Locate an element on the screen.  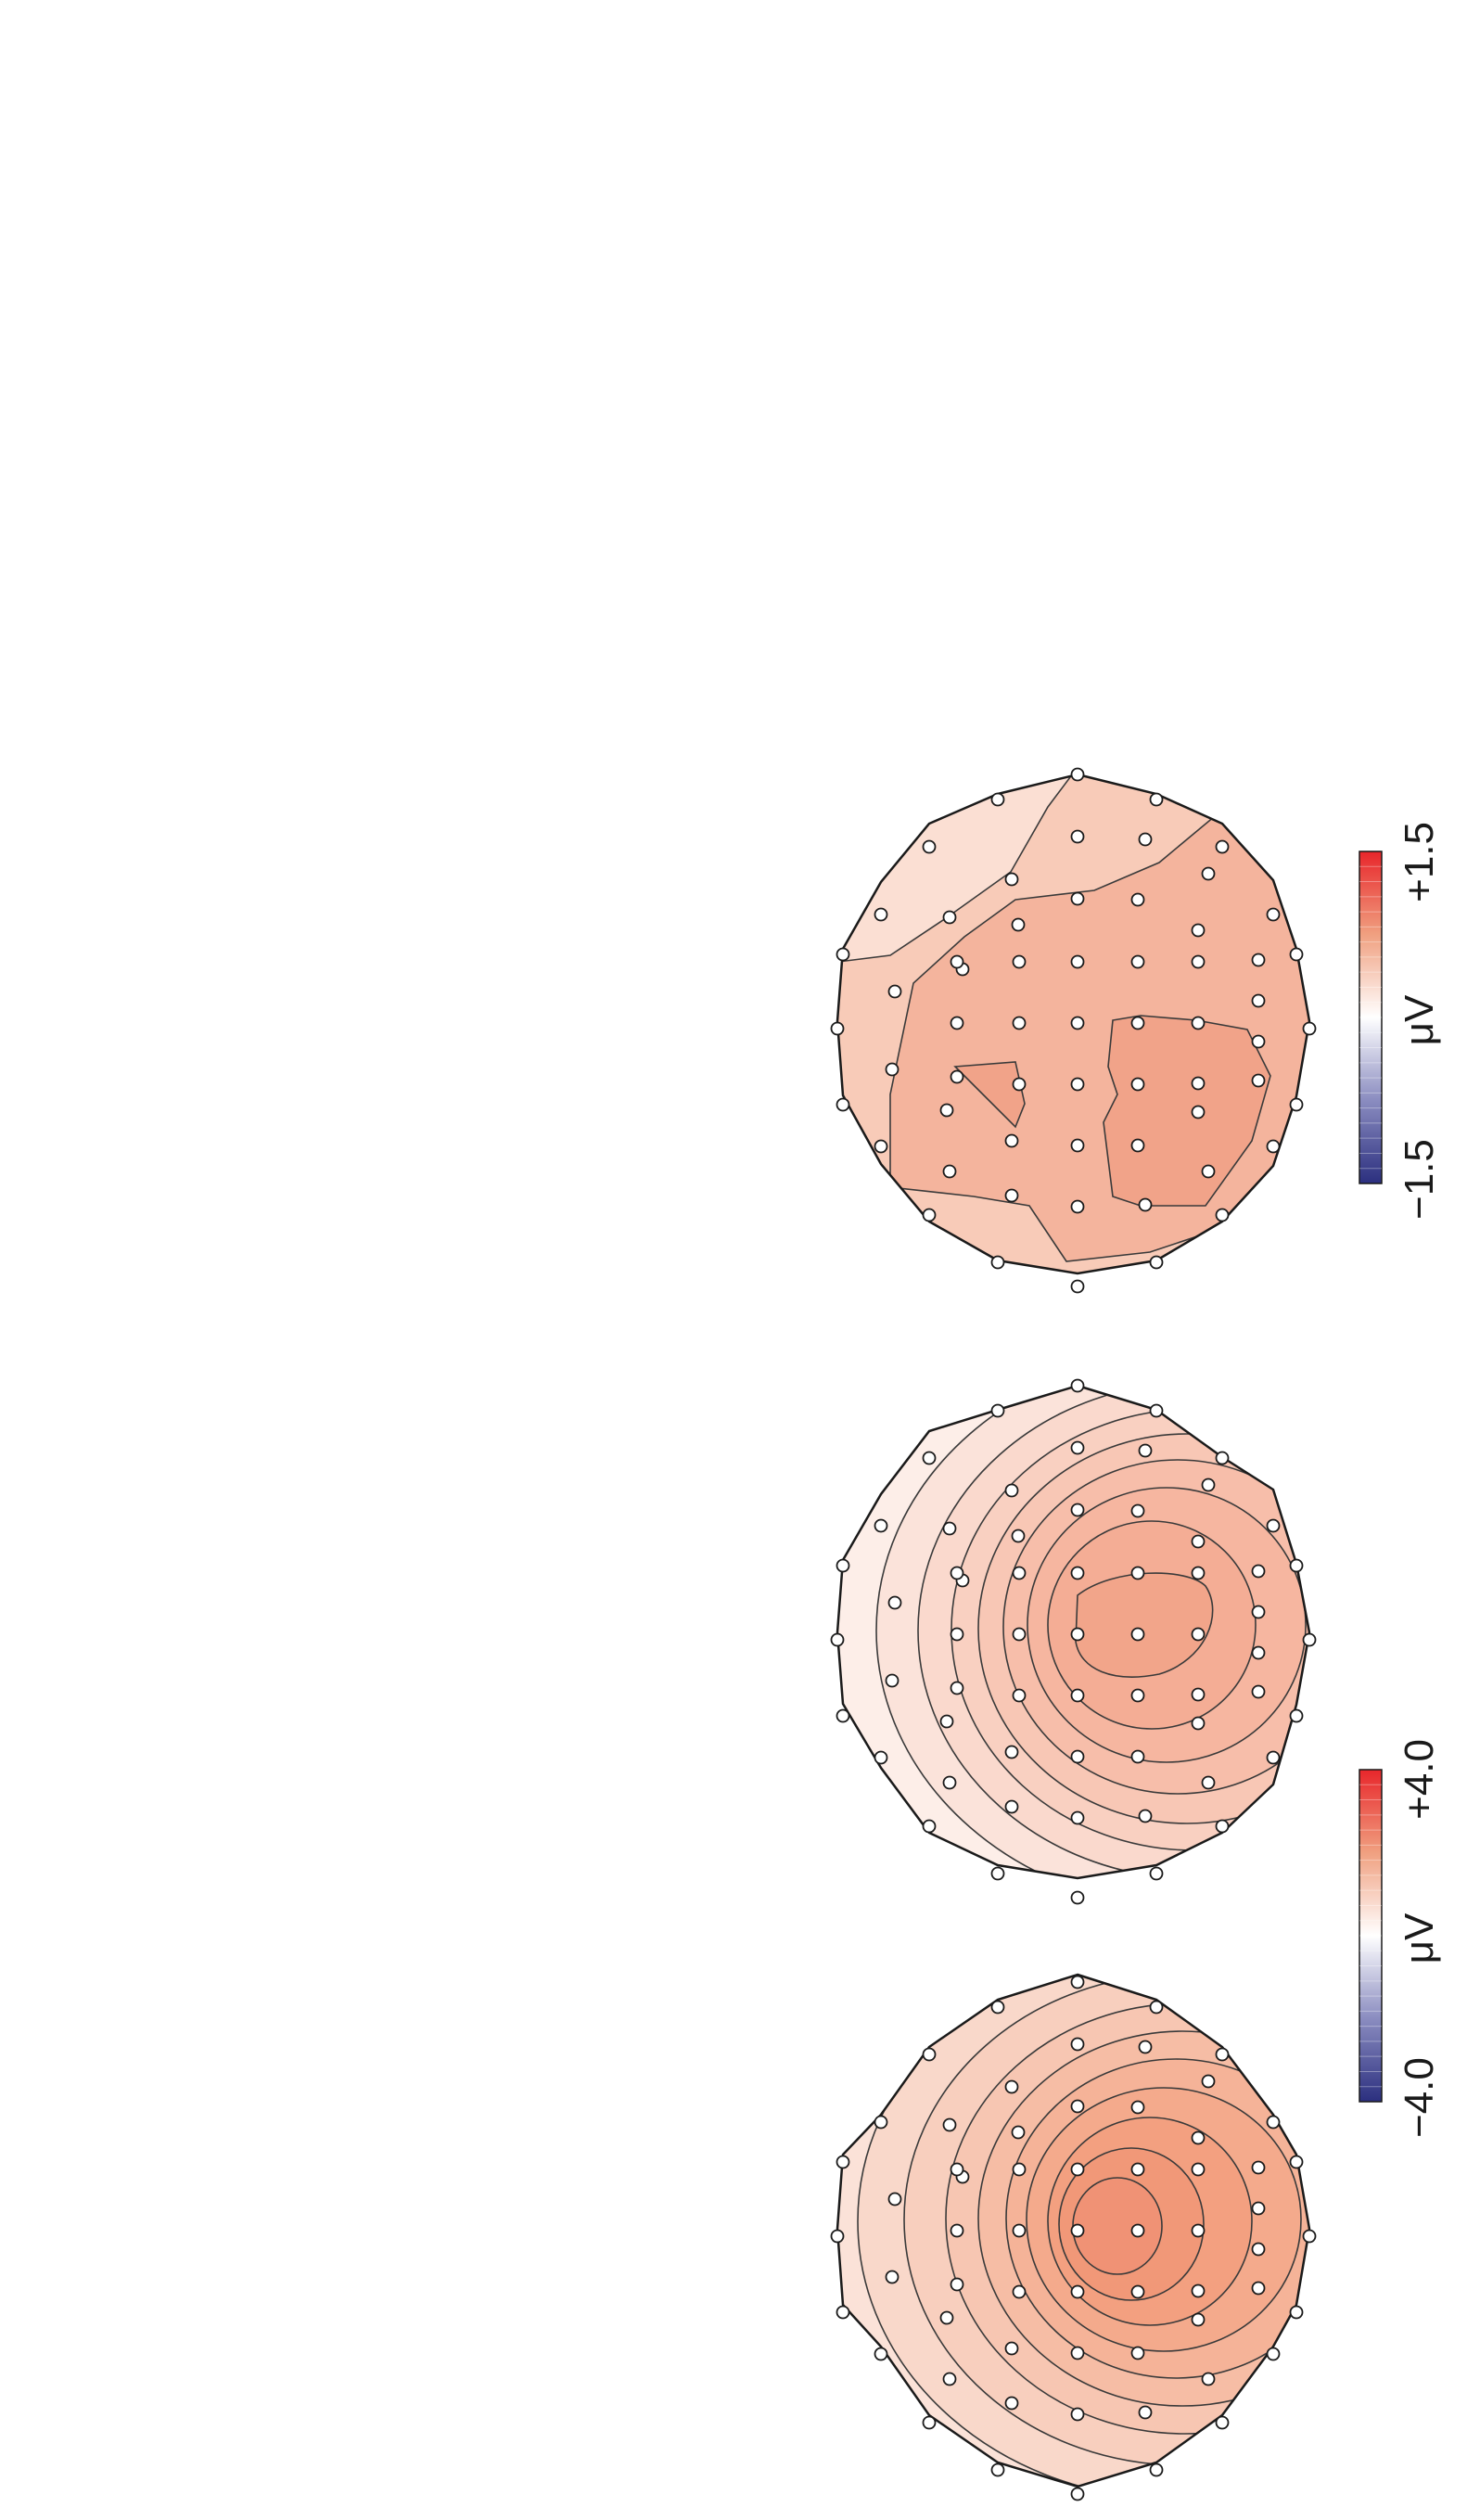
colorbar-2-unit-label: μV is located at coordinates (1419, 1019).